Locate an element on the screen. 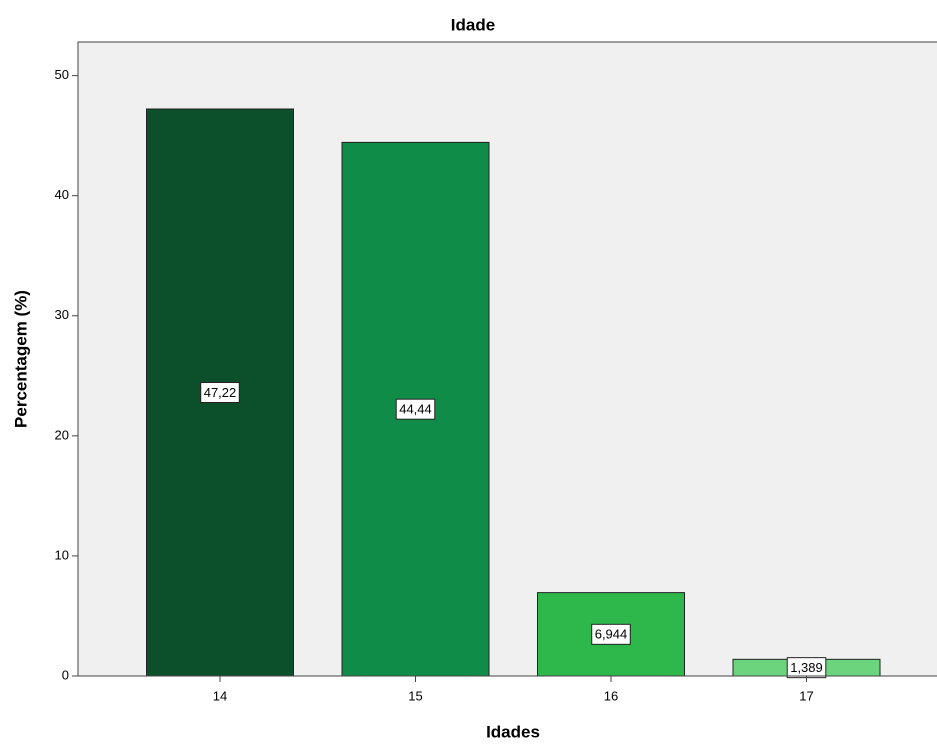 Image resolution: width=937 pixels, height=744 pixels. value-label: 44,44 is located at coordinates (415, 409).